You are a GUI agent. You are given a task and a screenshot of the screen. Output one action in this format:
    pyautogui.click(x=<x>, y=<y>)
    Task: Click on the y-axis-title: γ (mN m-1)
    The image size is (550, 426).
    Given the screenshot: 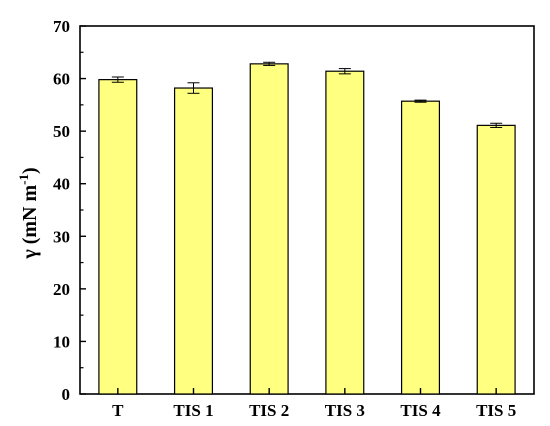 What is the action you would take?
    pyautogui.click(x=28, y=213)
    